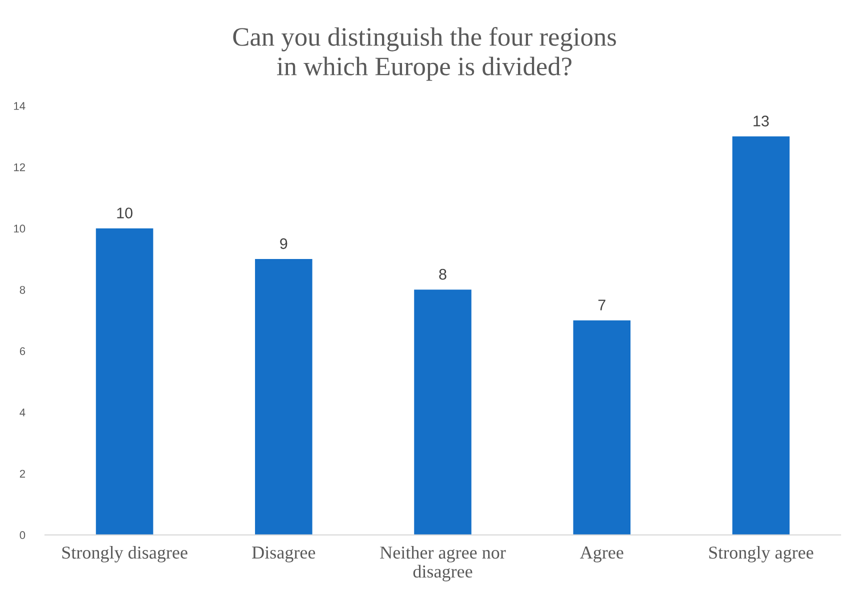  I want to click on y-tick-label: 14, so click(20, 106).